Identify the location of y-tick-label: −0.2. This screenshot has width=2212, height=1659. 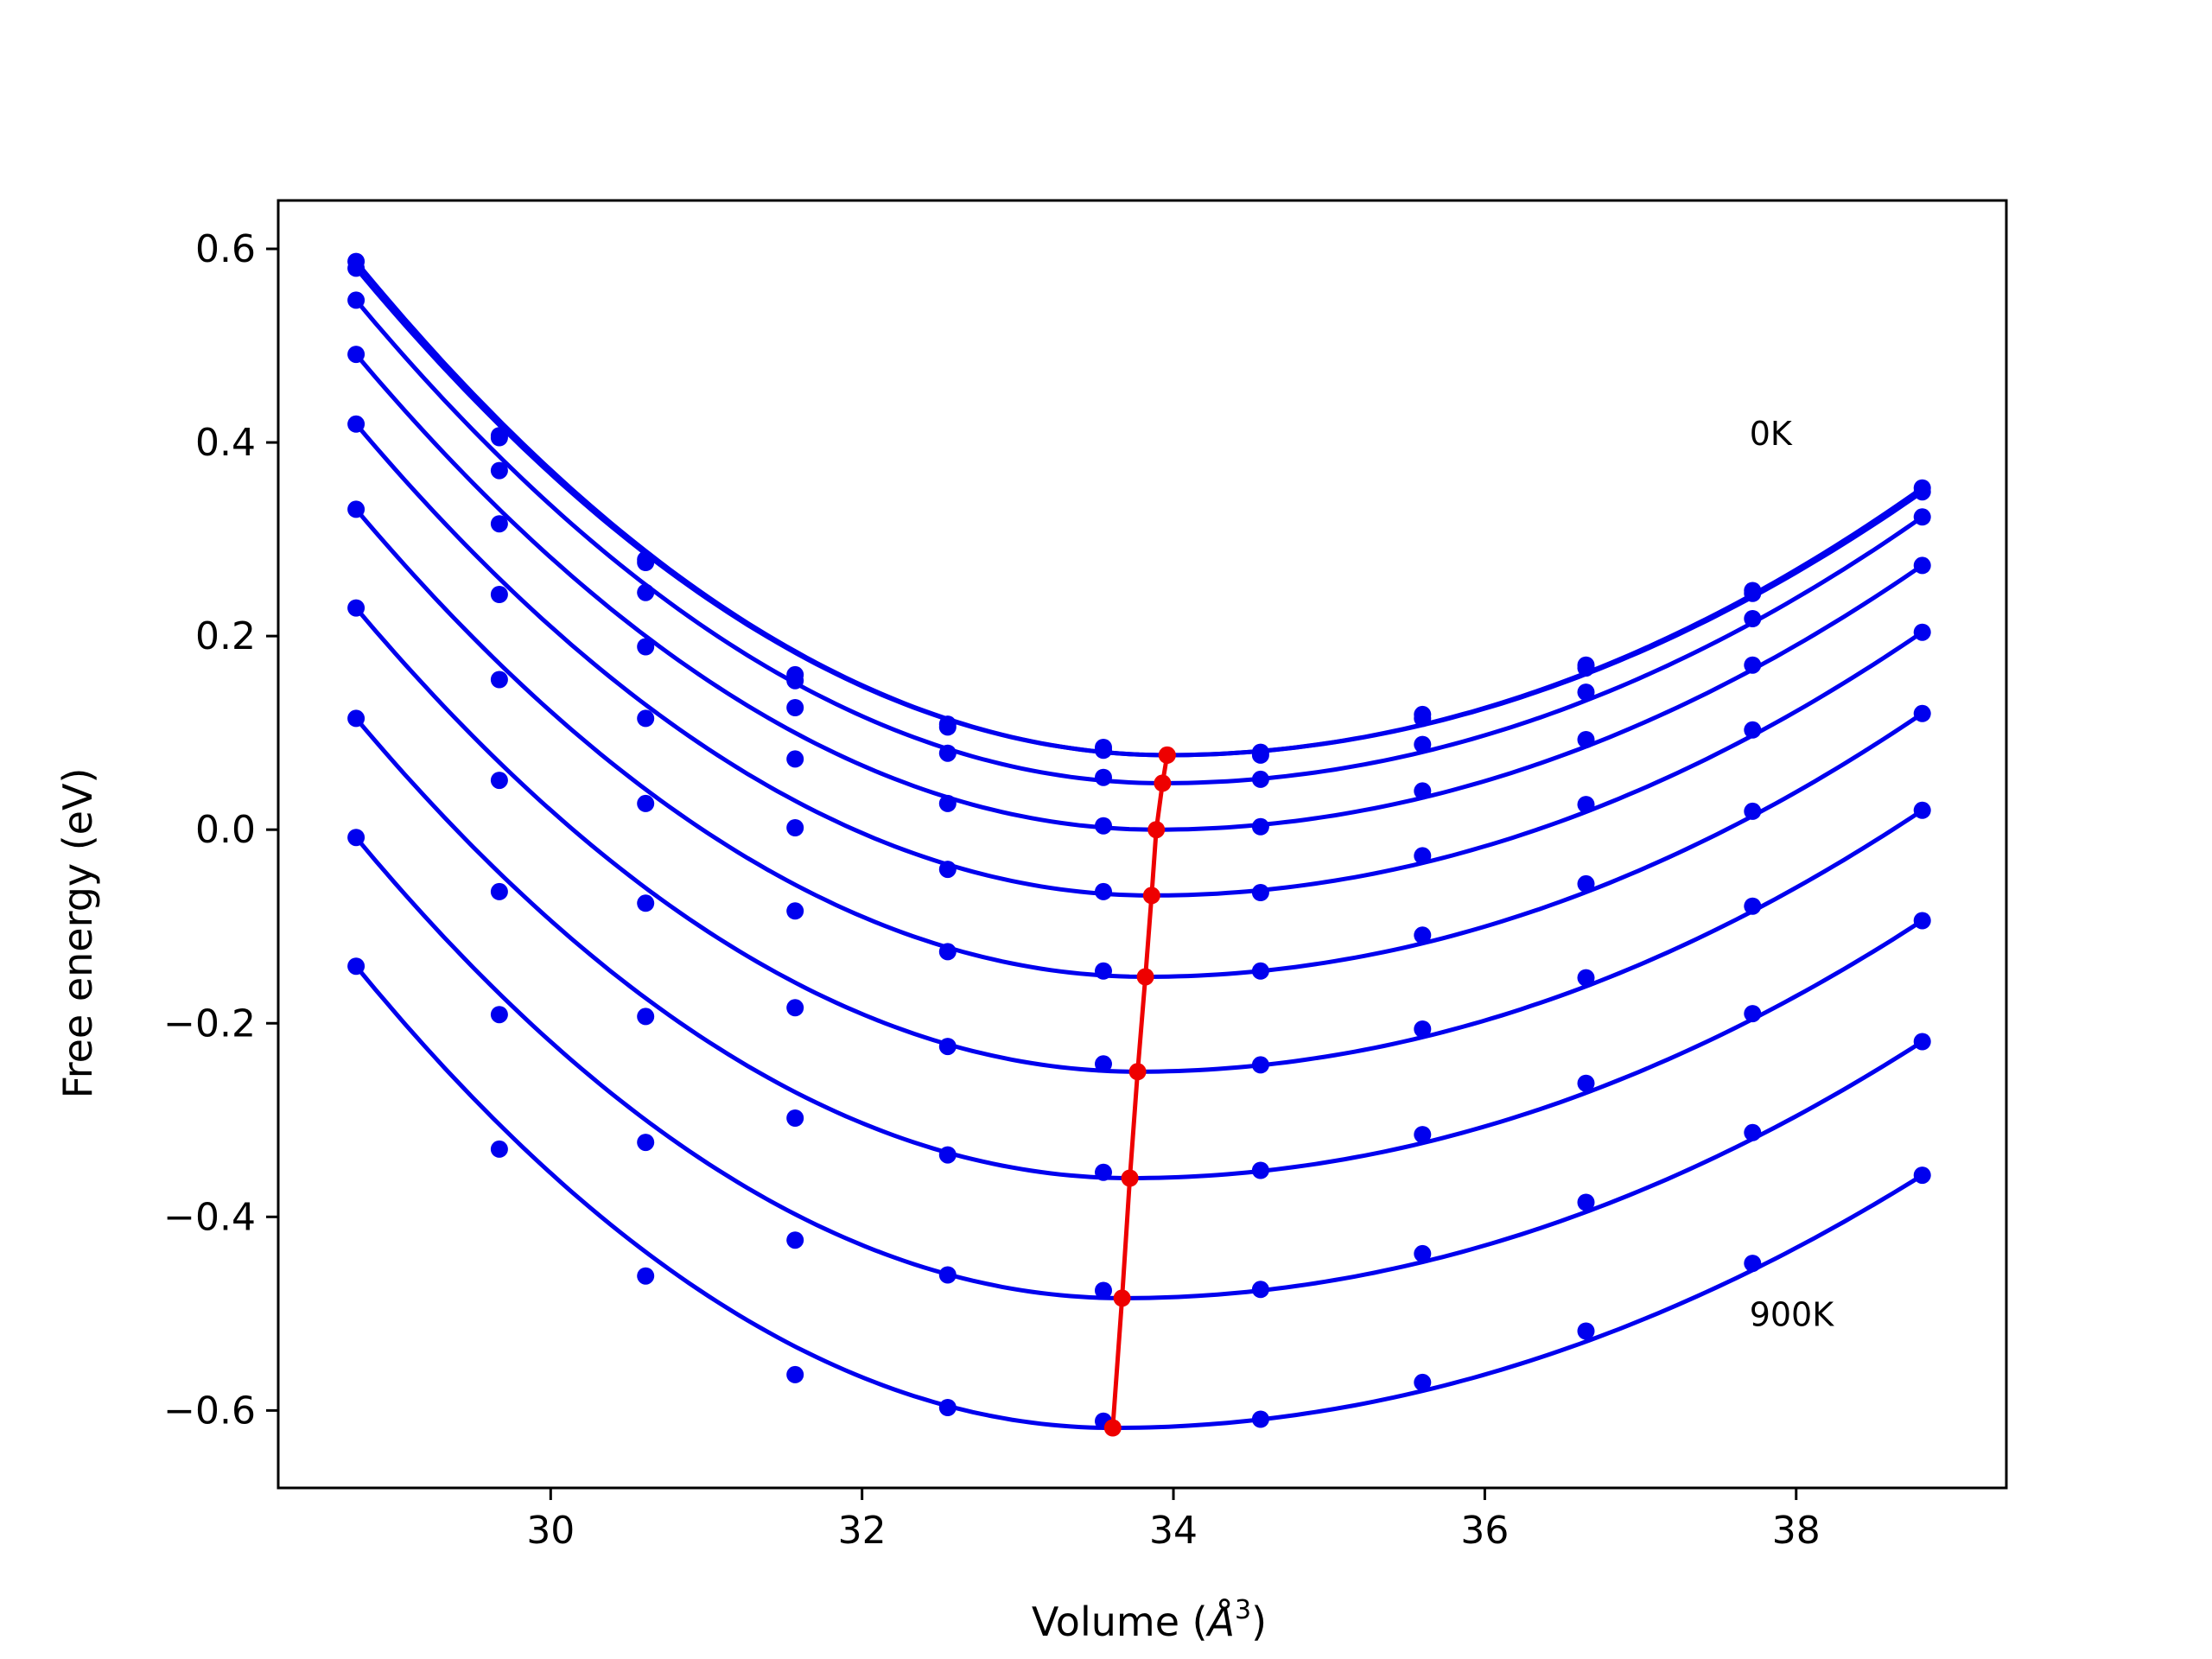
(209, 1023).